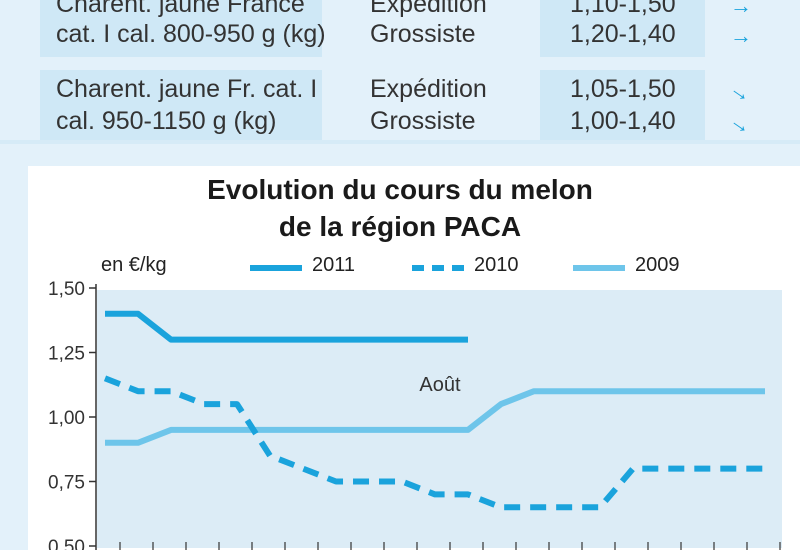 This screenshot has height=550, width=800. What do you see at coordinates (334, 265) in the screenshot?
I see `legend-label: 2011` at bounding box center [334, 265].